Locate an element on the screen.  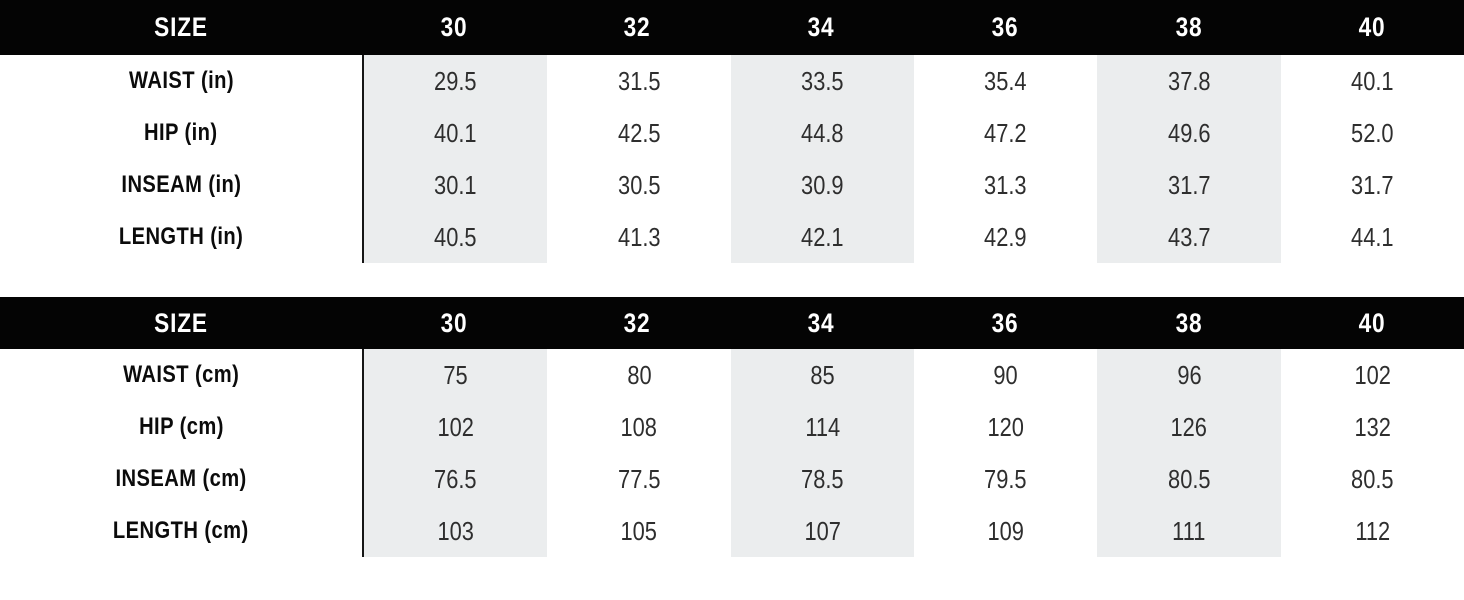
value-cell: 33.5 is located at coordinates (822, 81).